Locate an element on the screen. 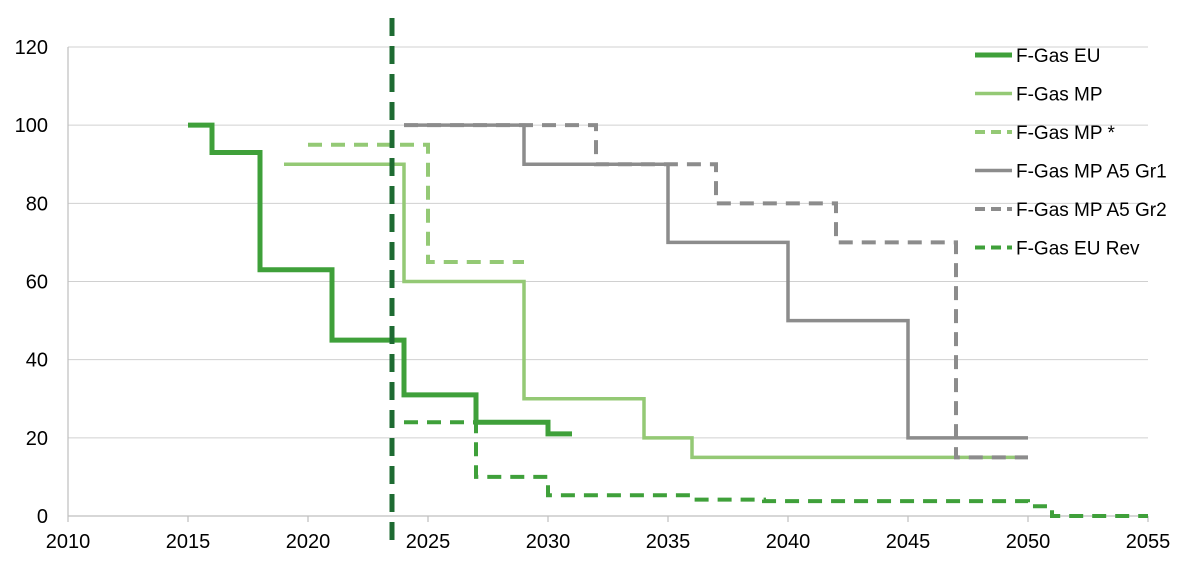 This screenshot has width=1200, height=574. y-tick-label: 40 is located at coordinates (37, 361).